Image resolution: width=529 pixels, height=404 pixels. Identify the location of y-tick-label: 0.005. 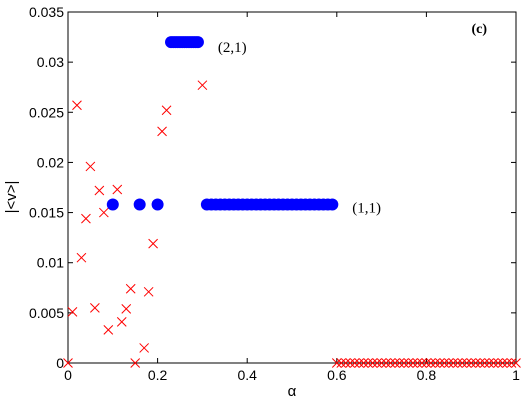
(46, 313).